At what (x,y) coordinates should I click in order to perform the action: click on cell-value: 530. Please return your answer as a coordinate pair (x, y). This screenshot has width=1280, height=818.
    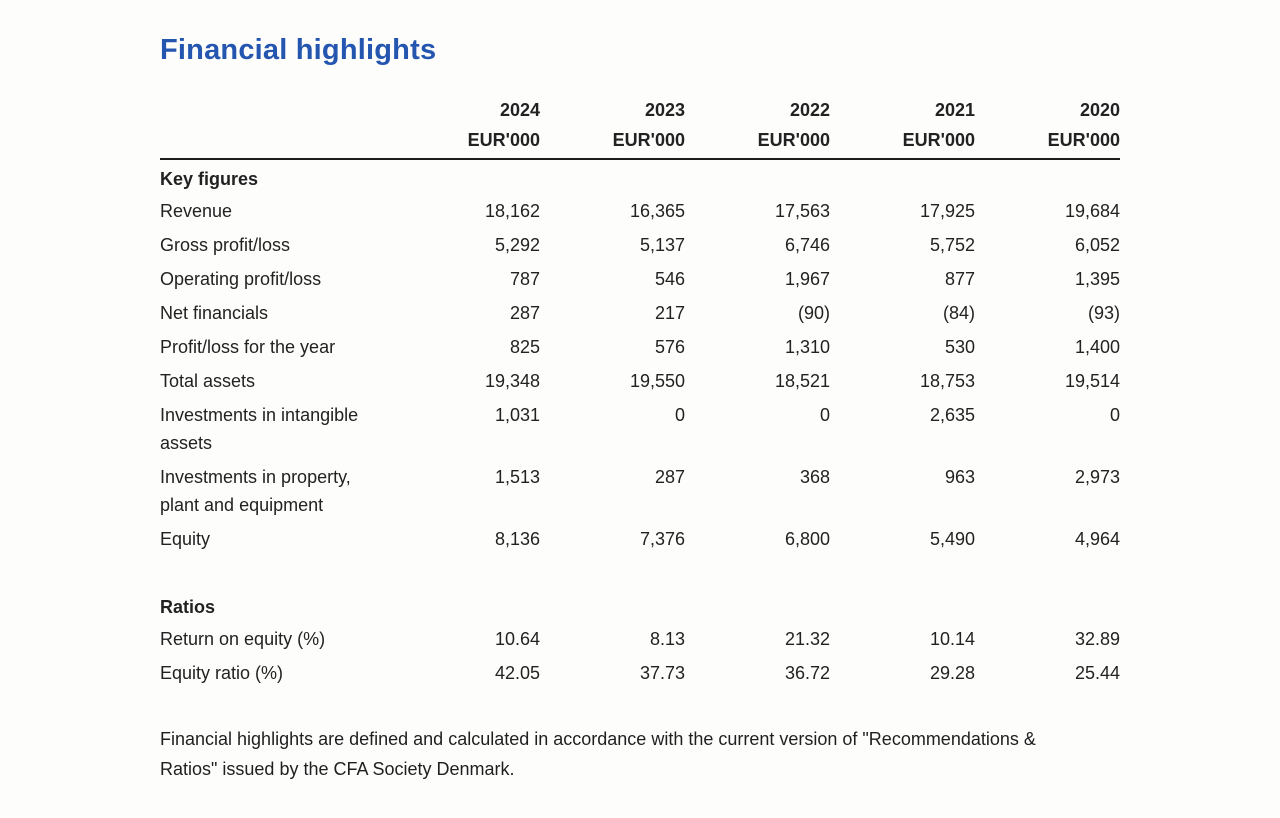
    Looking at the image, I should click on (959, 347).